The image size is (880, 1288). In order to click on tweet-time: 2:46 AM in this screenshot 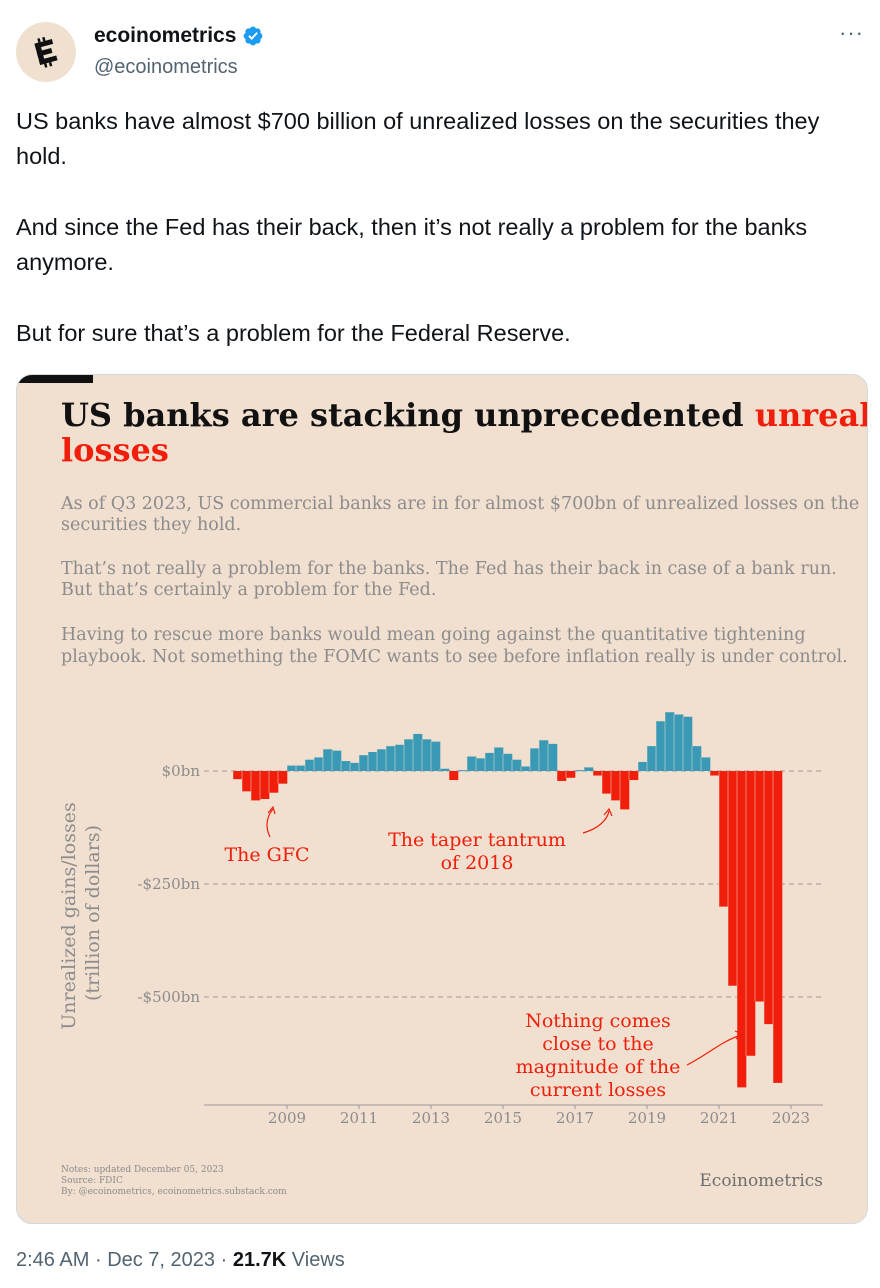, I will do `click(53, 1260)`.